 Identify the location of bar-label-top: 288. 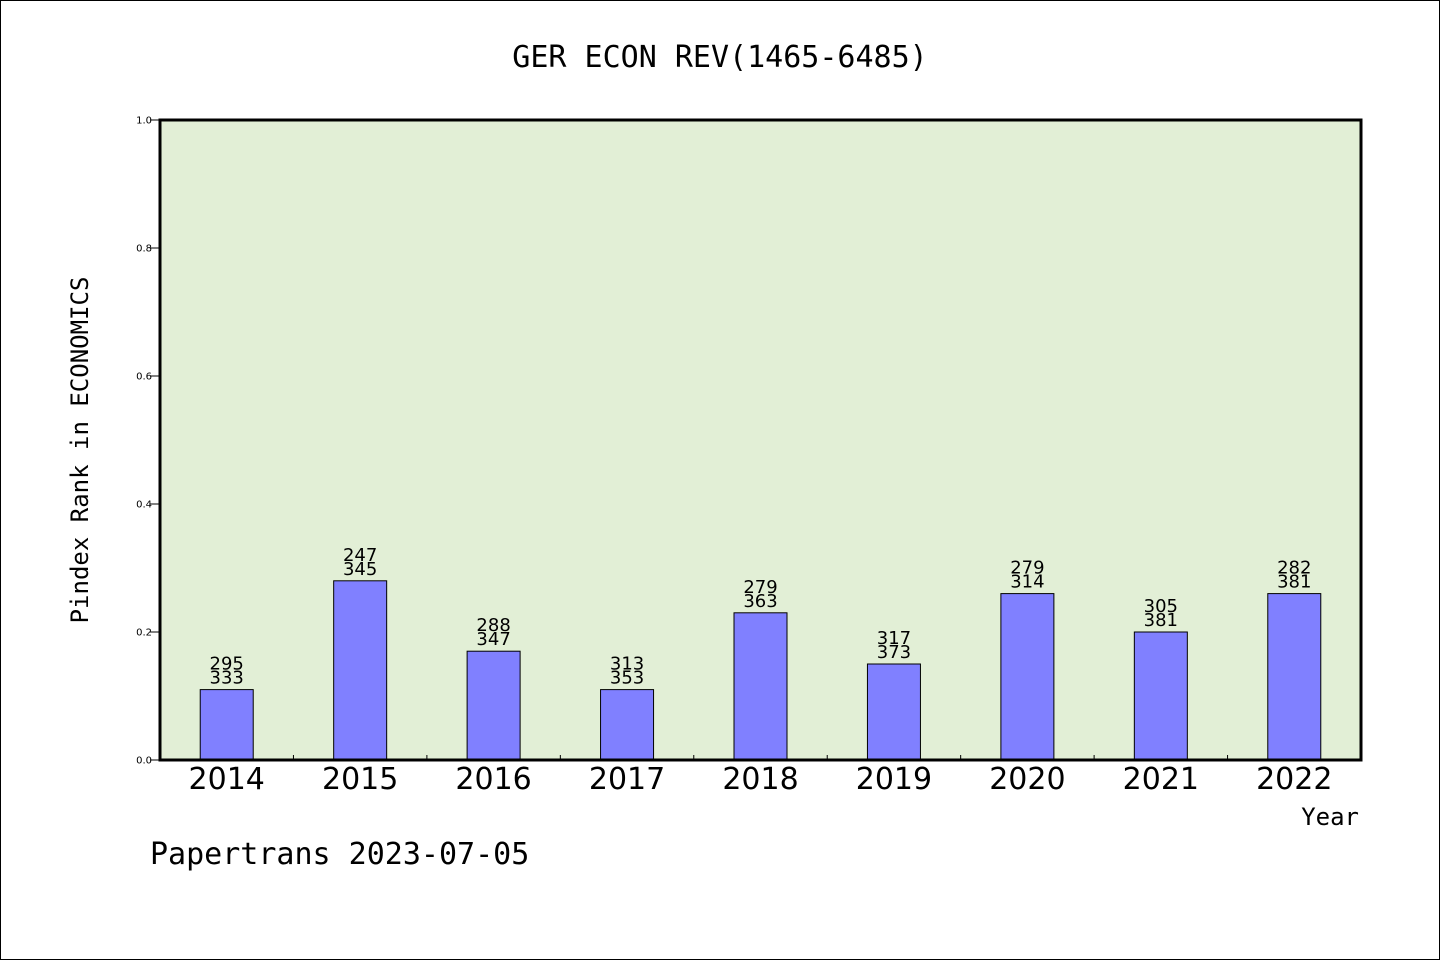
(493, 625).